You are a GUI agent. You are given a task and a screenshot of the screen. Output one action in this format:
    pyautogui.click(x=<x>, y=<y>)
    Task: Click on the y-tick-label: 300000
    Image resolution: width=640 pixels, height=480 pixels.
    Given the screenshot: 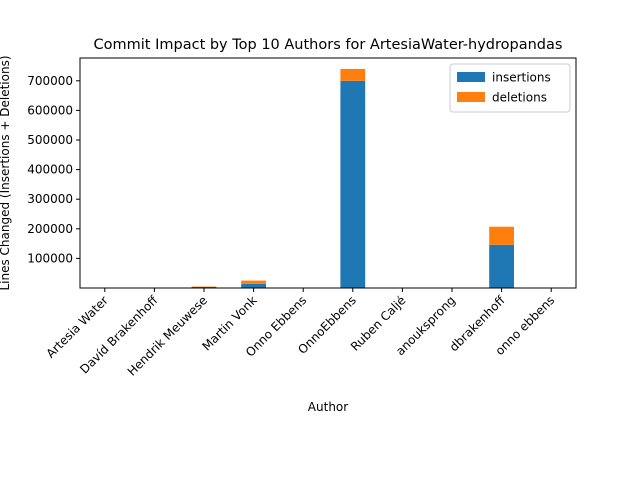 What is the action you would take?
    pyautogui.click(x=50, y=199)
    